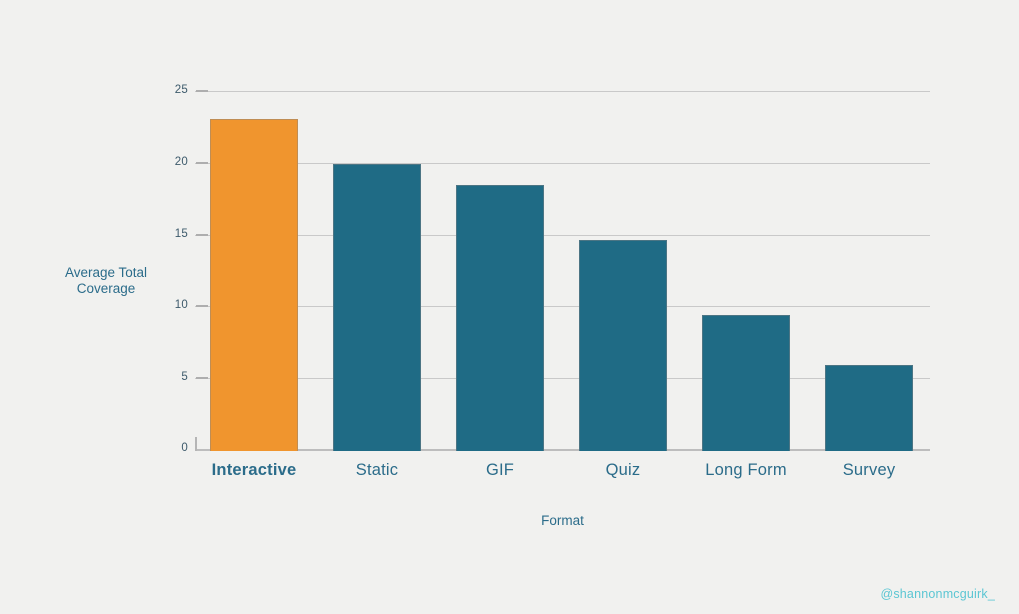  Describe the element at coordinates (377, 470) in the screenshot. I see `category-label-static: Static` at that location.